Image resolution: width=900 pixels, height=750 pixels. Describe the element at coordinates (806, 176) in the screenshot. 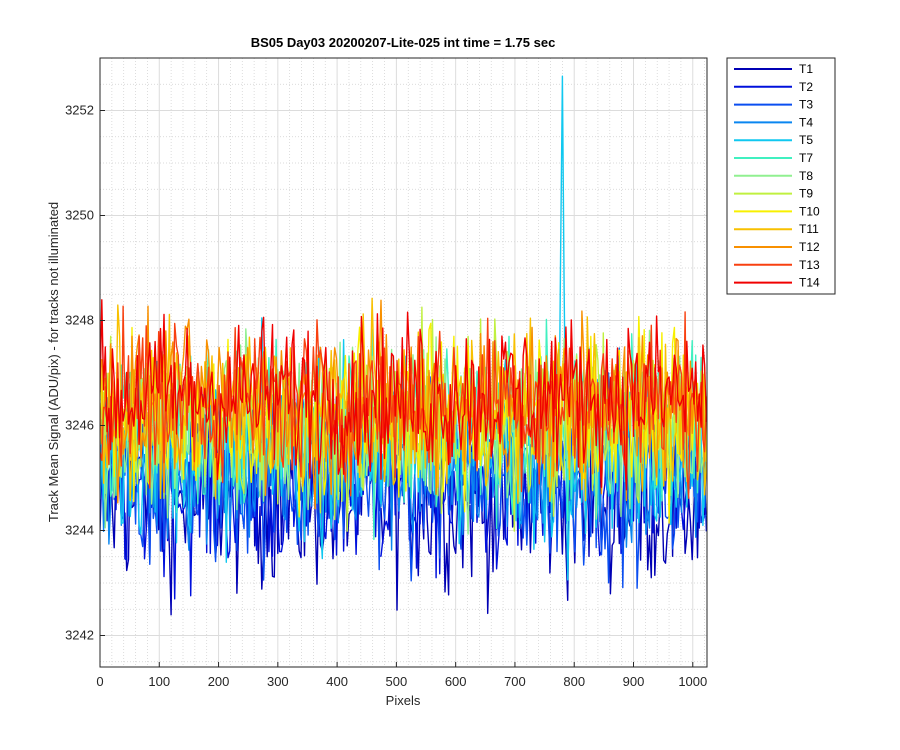

I see `legend-label: T8` at that location.